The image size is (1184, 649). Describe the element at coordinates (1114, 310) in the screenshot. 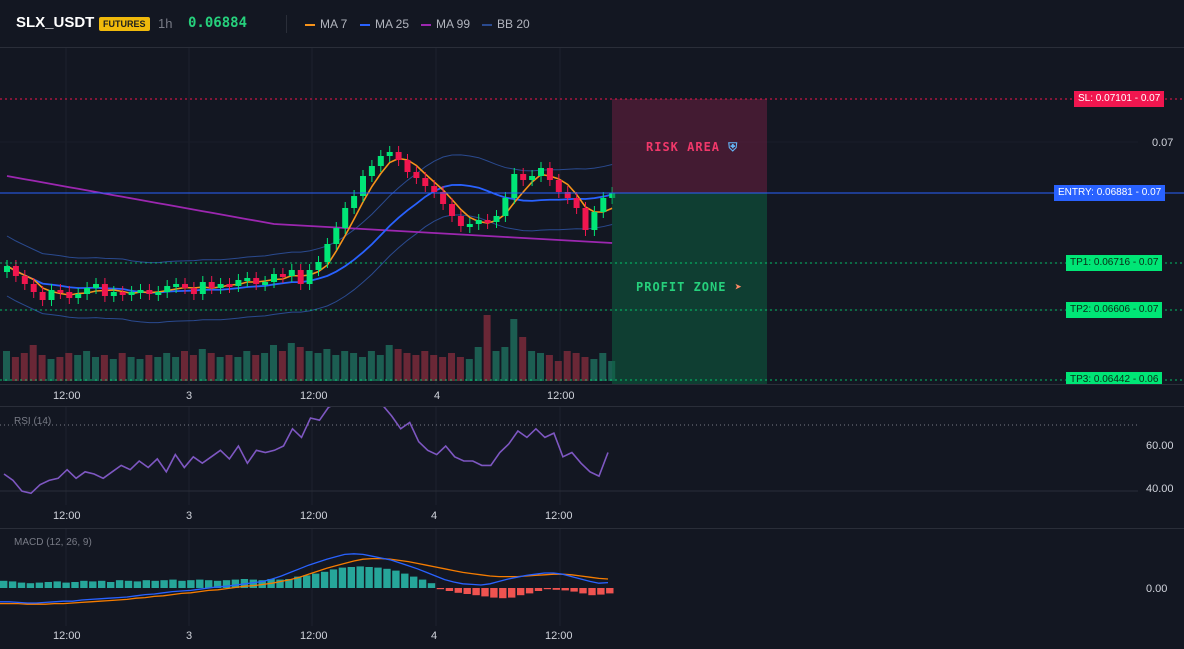

I see `tp2-tag: TP2: 0.06606 - 0.07` at that location.